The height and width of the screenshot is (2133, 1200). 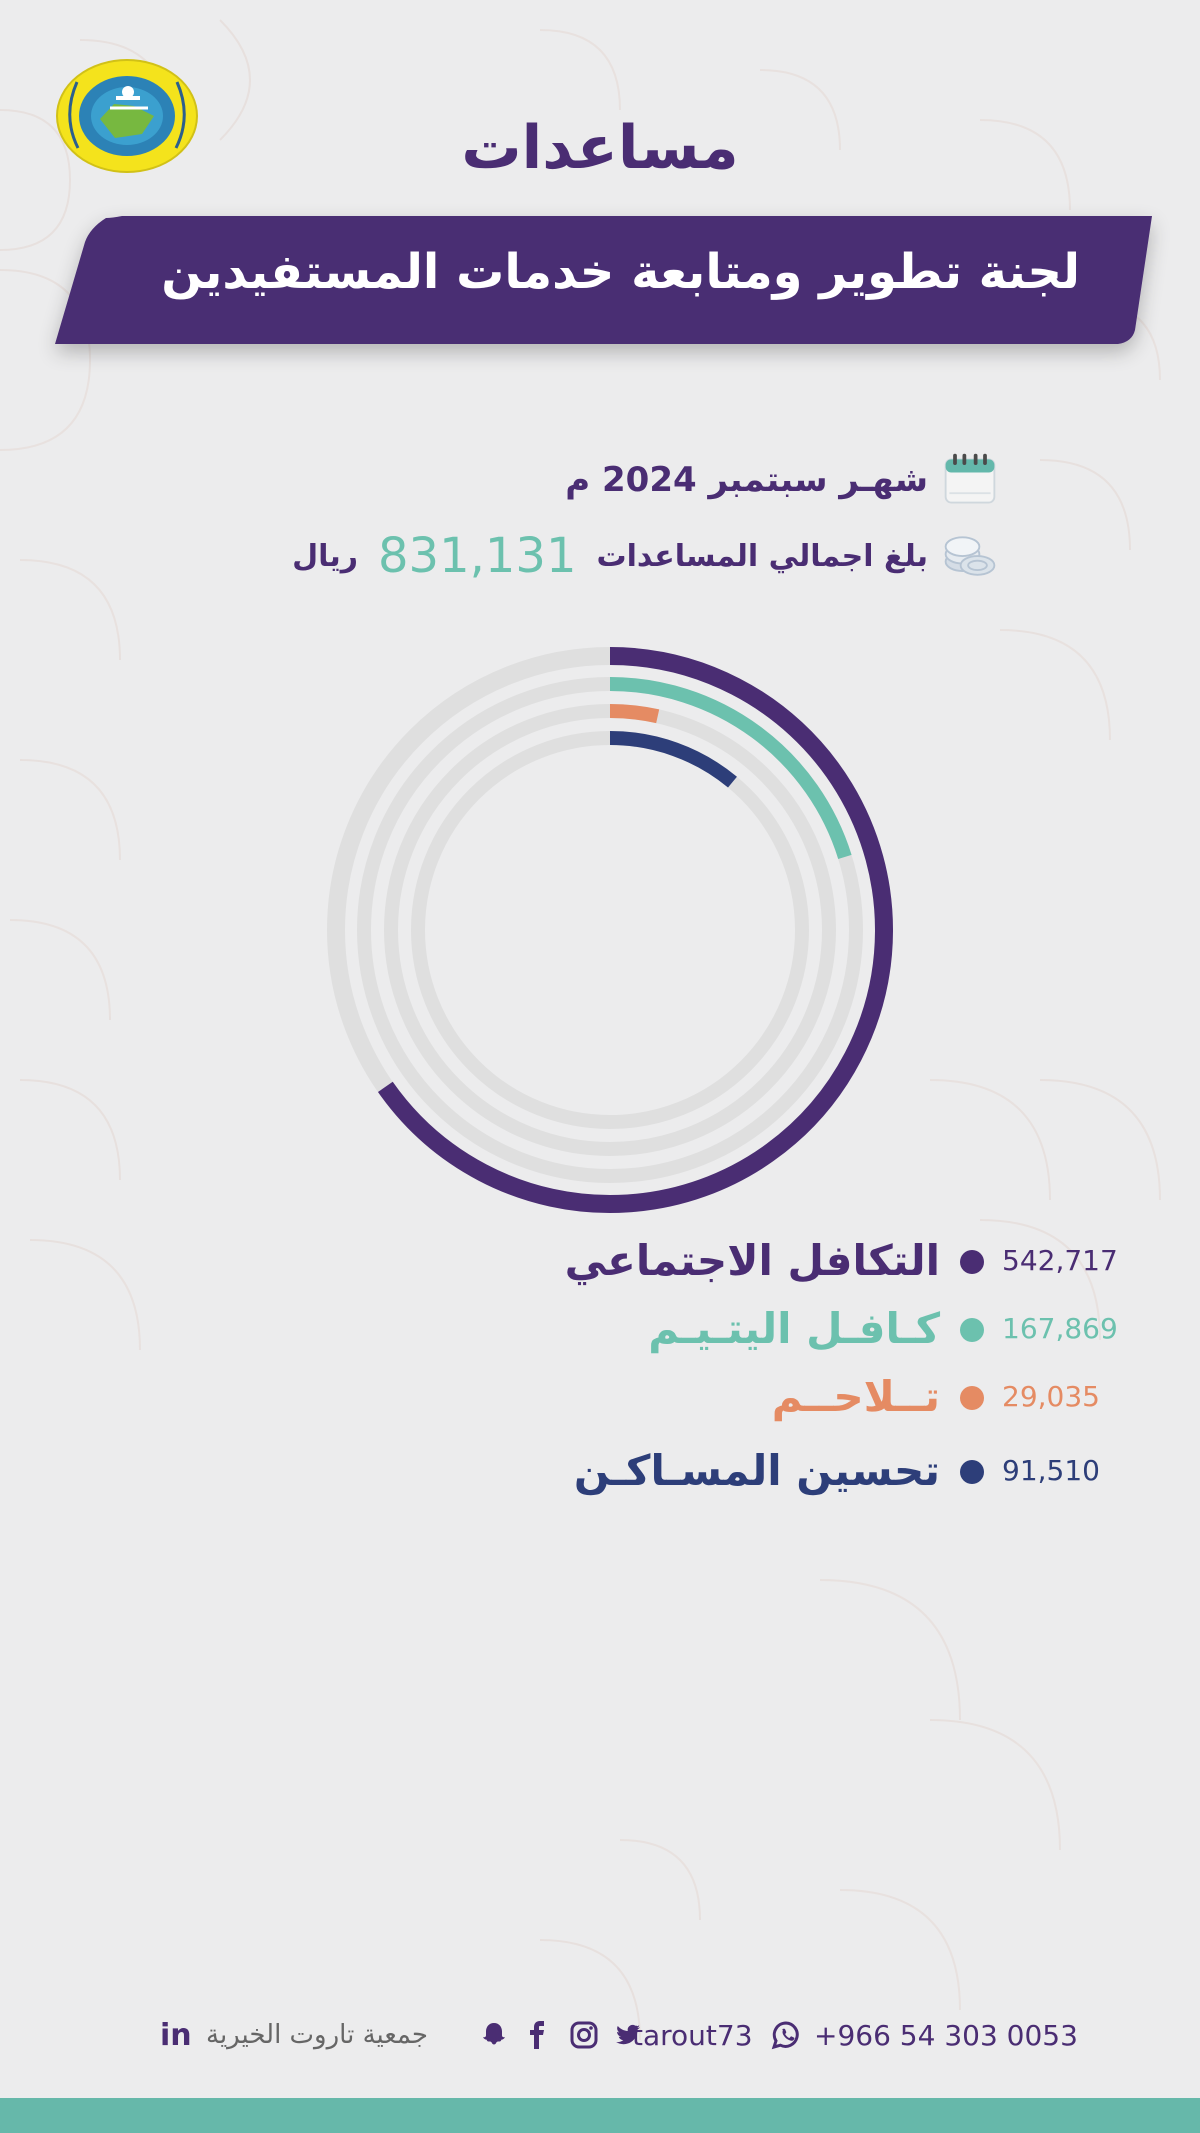 I want to click on association-logo, so click(x=127, y=116).